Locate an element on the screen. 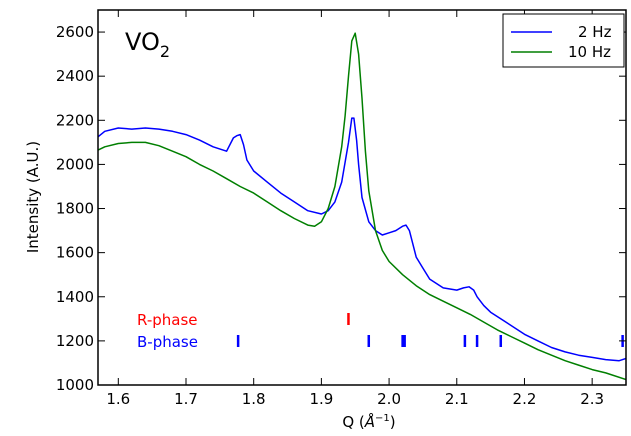  x-tick-label: 1.7 is located at coordinates (186, 399).